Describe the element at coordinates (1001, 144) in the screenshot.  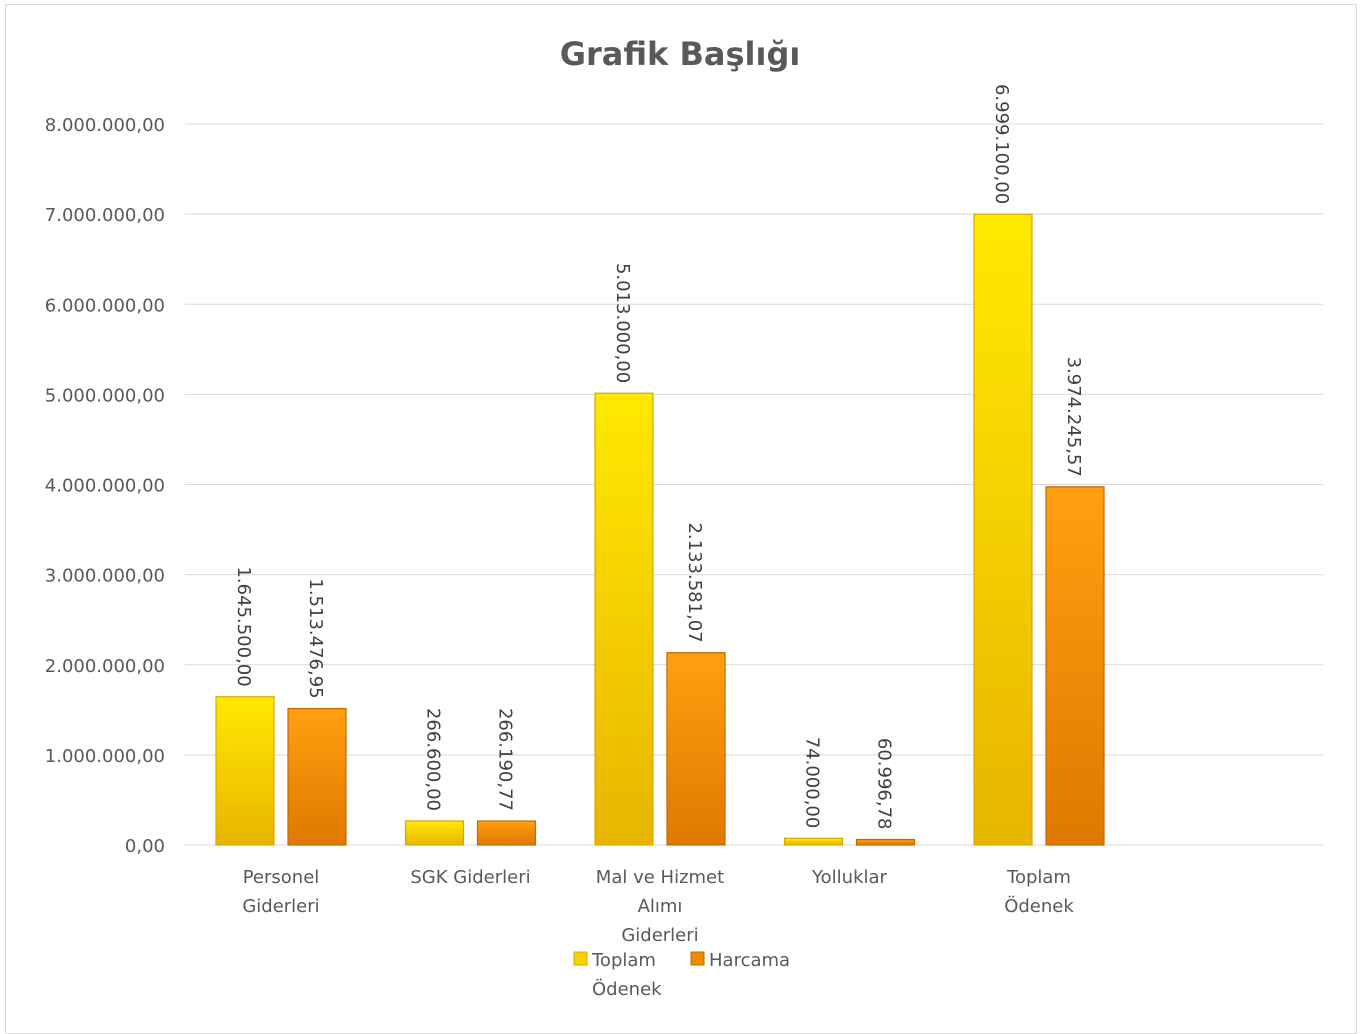
I see `data-label: 6.999.100,00` at that location.